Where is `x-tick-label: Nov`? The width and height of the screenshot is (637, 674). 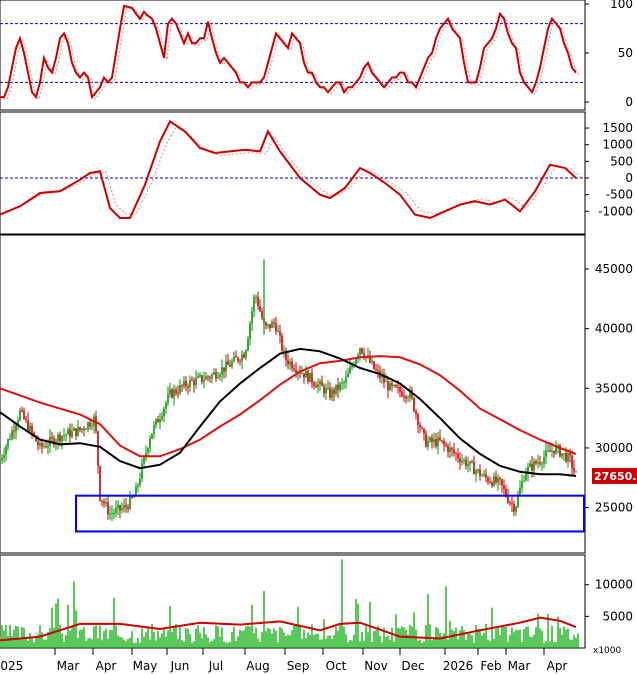 x-tick-label: Nov is located at coordinates (375, 666).